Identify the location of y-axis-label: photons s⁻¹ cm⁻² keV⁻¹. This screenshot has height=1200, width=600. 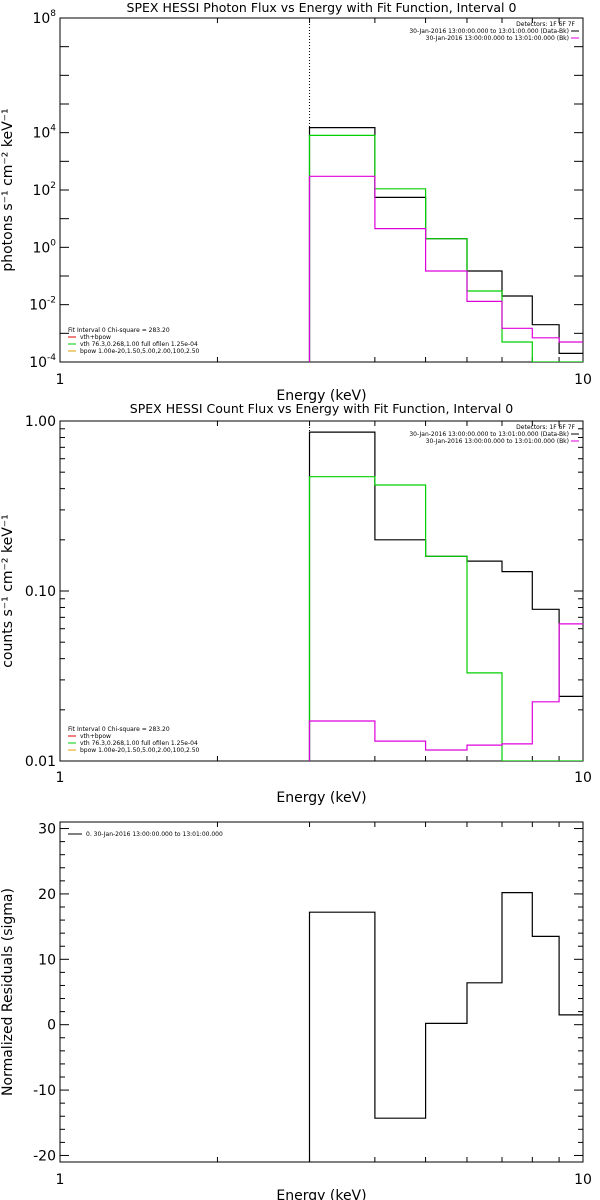
(8, 189).